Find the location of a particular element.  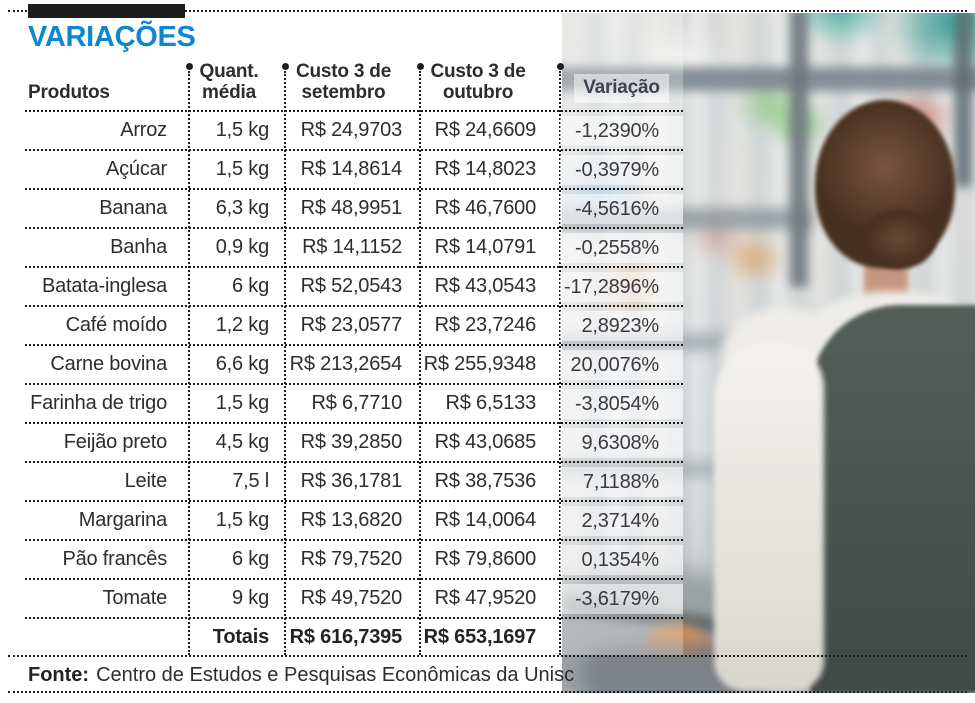

variation-value: 2,3714% is located at coordinates (621, 520).